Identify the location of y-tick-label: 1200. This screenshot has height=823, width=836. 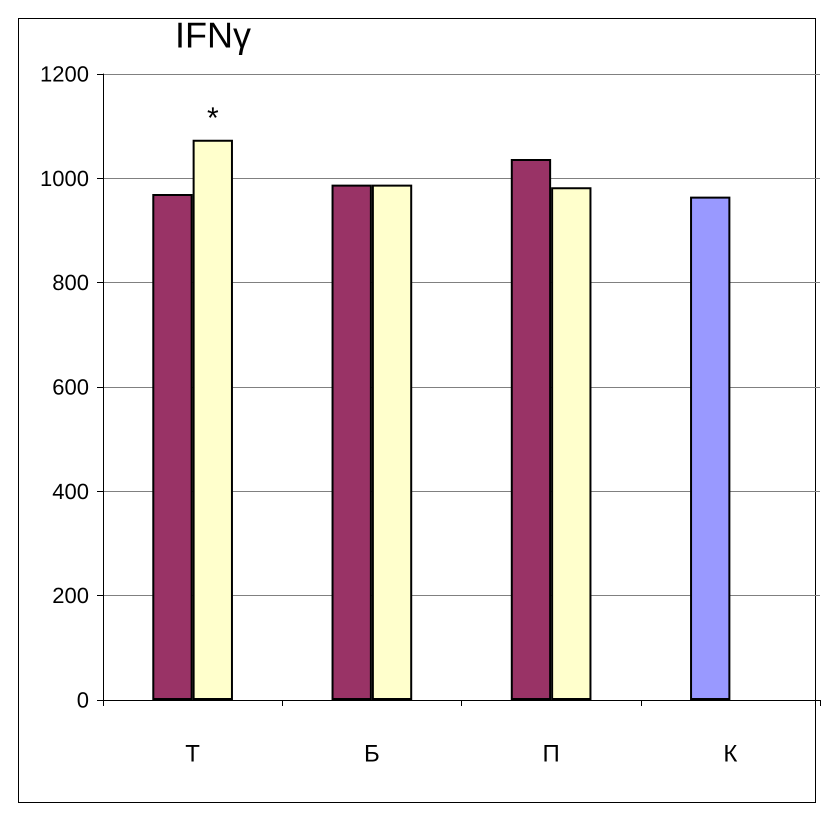
(64, 74).